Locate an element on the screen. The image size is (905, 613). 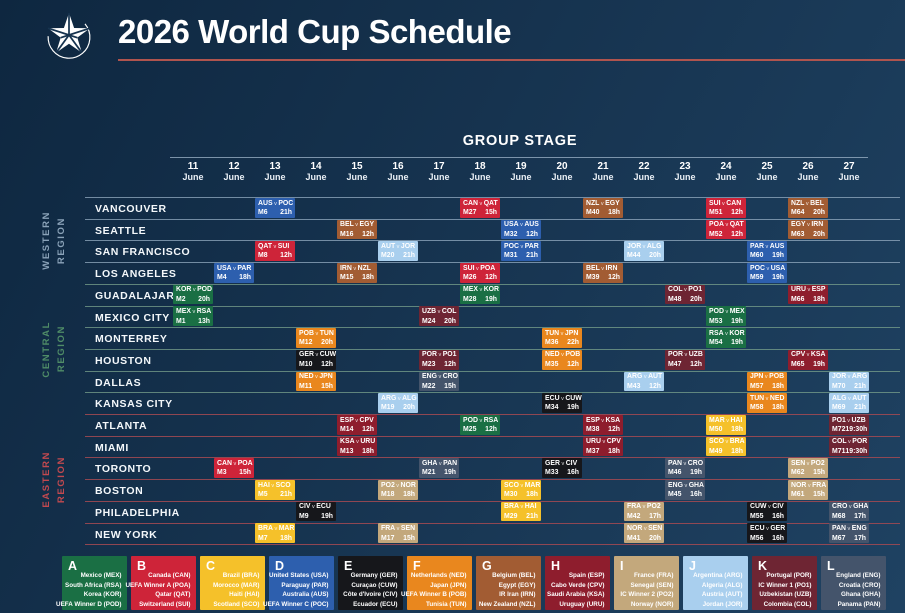
match-cell: POR v UZB M47 12h is located at coordinates (685, 359).